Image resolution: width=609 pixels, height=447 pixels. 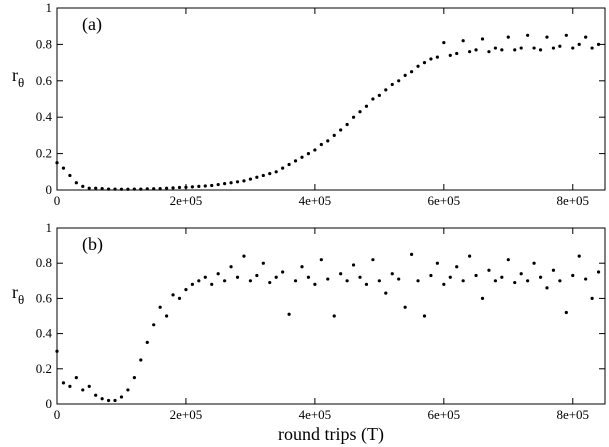 I want to click on x-tick-label: 4e+05, so click(x=315, y=414).